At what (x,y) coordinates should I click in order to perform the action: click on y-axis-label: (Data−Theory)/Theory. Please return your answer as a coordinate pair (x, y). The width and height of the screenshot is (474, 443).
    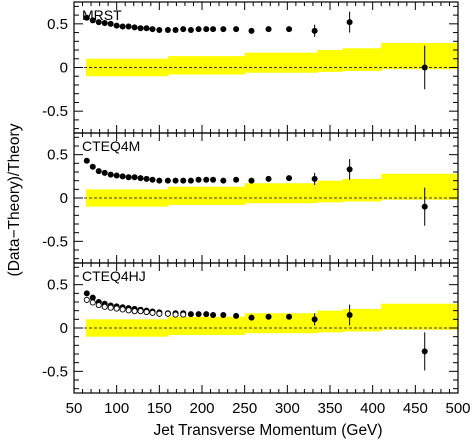
    Looking at the image, I should click on (14, 199).